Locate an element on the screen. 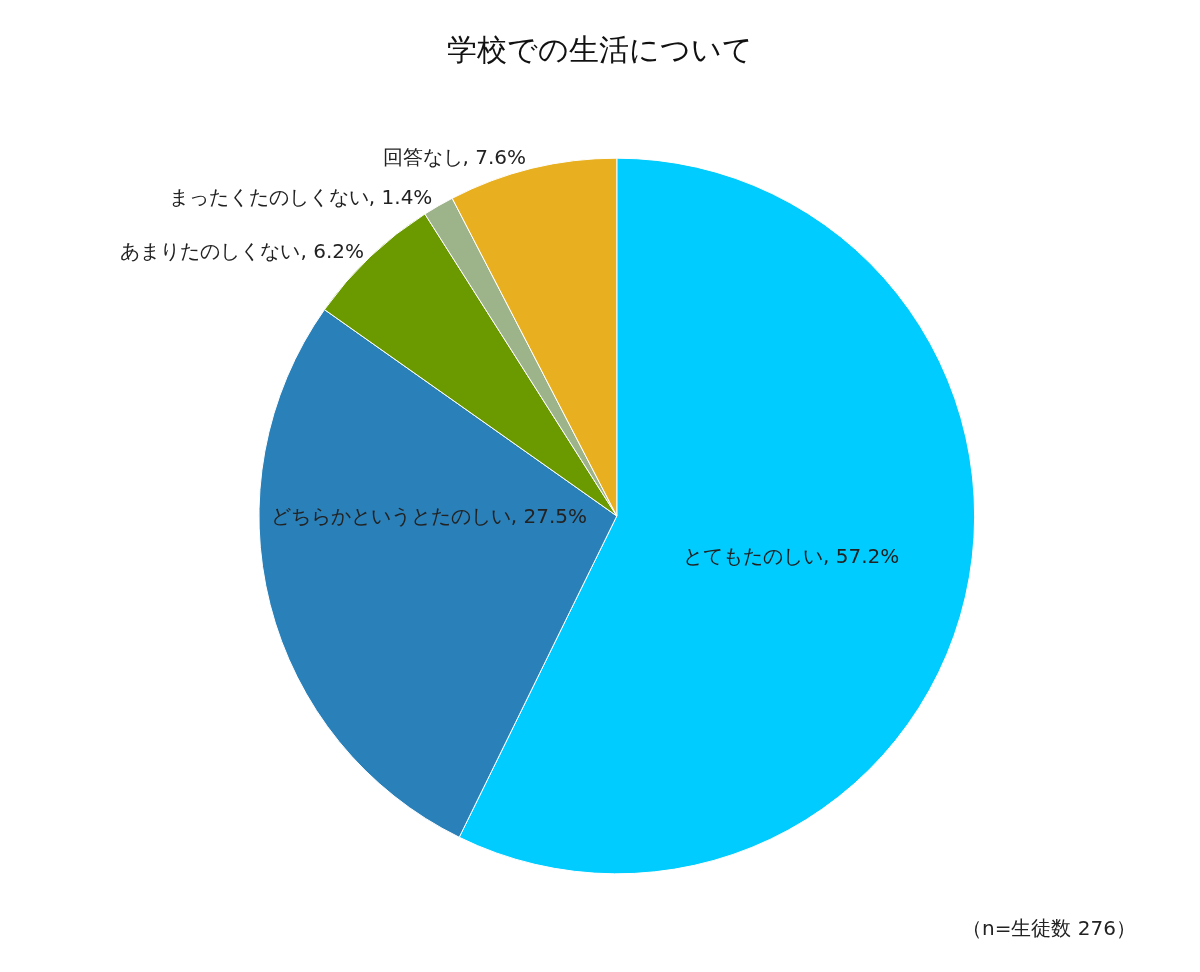 The image size is (1200, 972). chart-title: 学校での生活について is located at coordinates (600, 49).